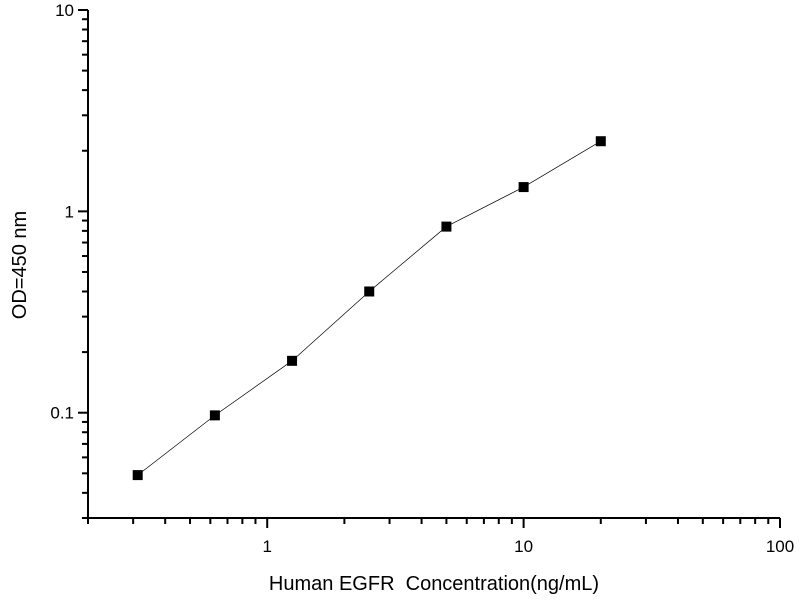  I want to click on y-tick-label: 1, so click(69, 211).